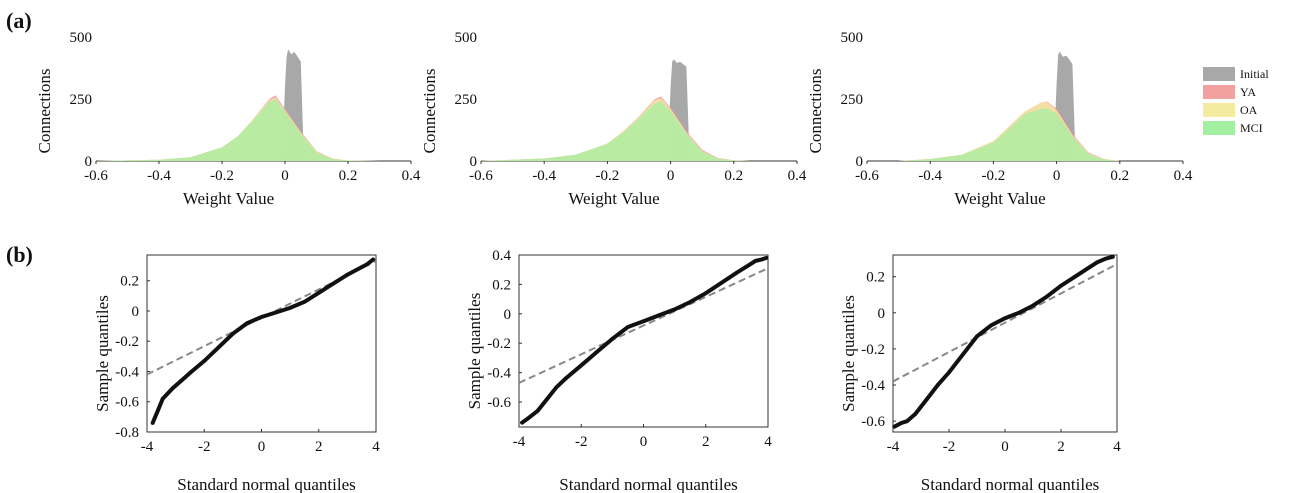  Describe the element at coordinates (1251, 128) in the screenshot. I see `legend-label-mci: MCI` at that location.